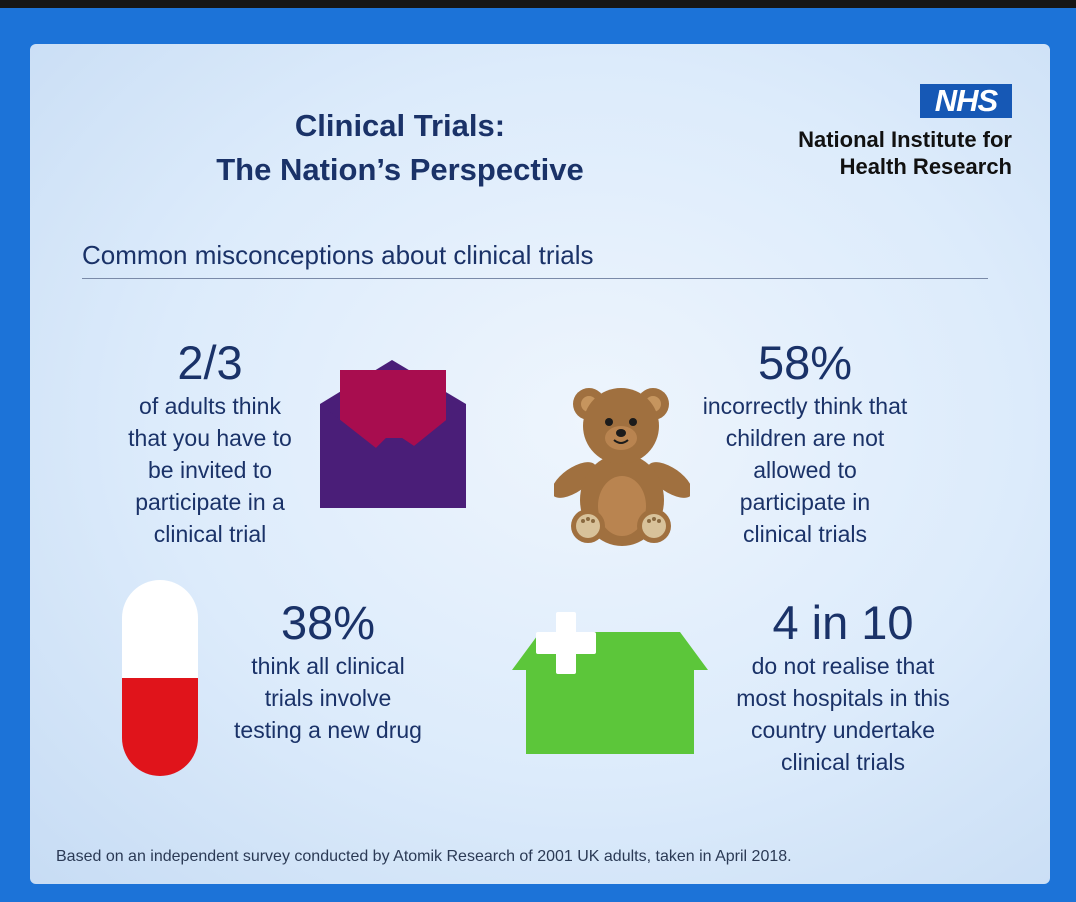  What do you see at coordinates (805, 438) in the screenshot?
I see `stat-line: children are not` at bounding box center [805, 438].